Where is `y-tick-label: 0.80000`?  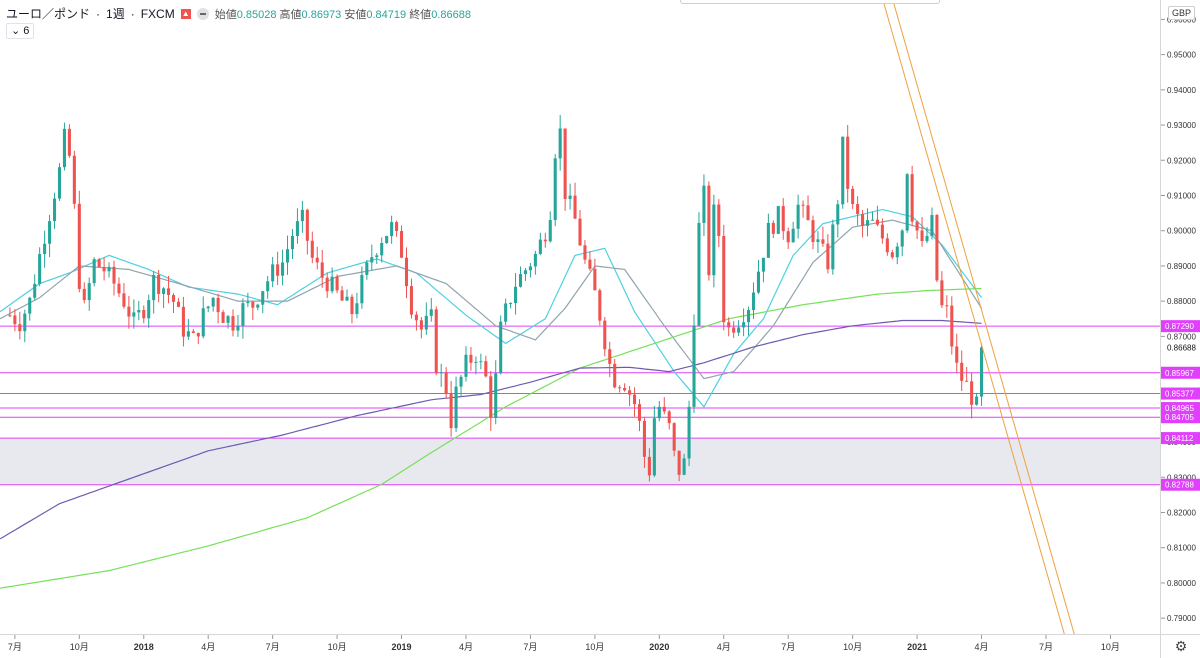
y-tick-label: 0.80000 is located at coordinates (1181, 583).